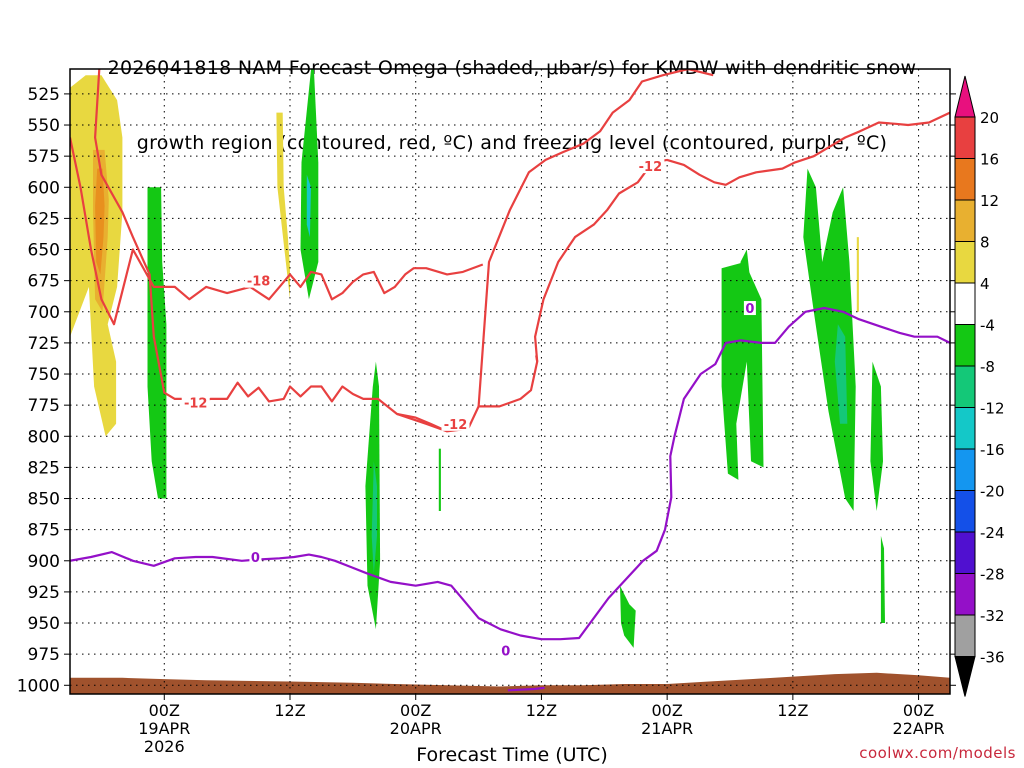 The width and height of the screenshot is (1024, 768). Describe the element at coordinates (985, 284) in the screenshot. I see `colorbar-label: 4` at that location.